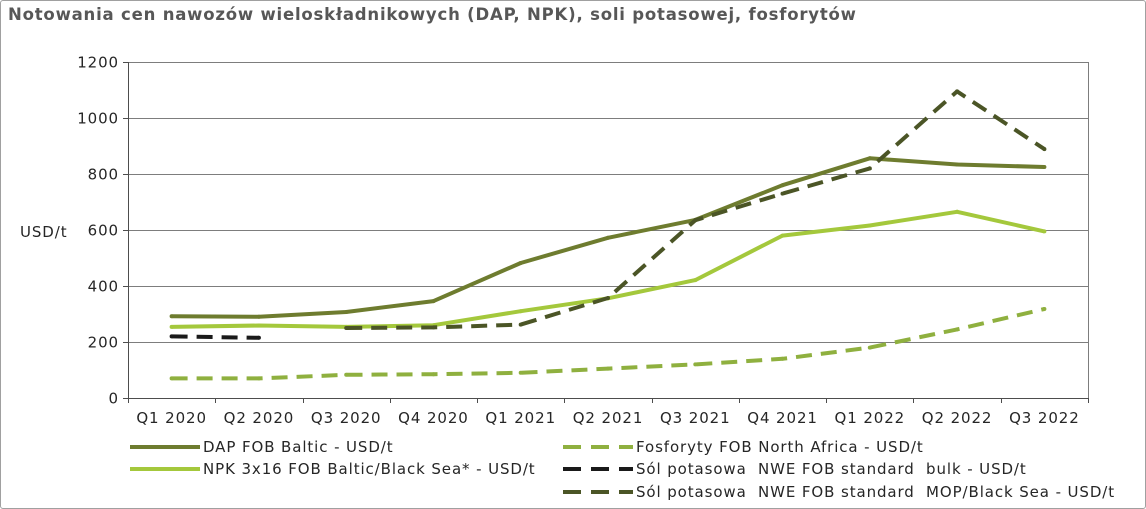 The height and width of the screenshot is (509, 1146). Describe the element at coordinates (103, 287) in the screenshot. I see `y-tick-label: 400` at that location.